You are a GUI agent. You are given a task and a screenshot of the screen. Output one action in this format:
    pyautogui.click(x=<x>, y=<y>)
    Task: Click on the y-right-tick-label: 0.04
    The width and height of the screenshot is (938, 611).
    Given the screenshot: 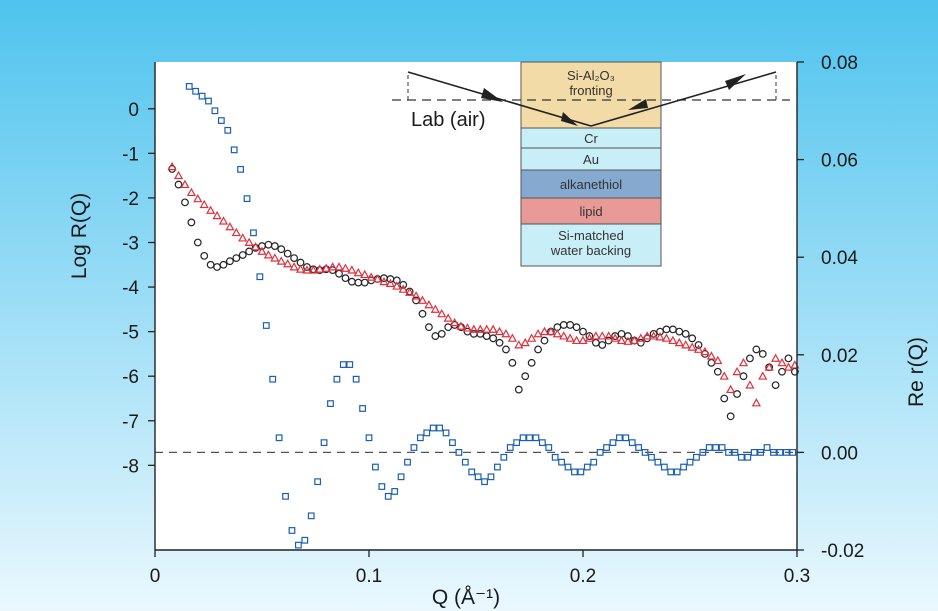 What is the action you would take?
    pyautogui.click(x=839, y=258)
    